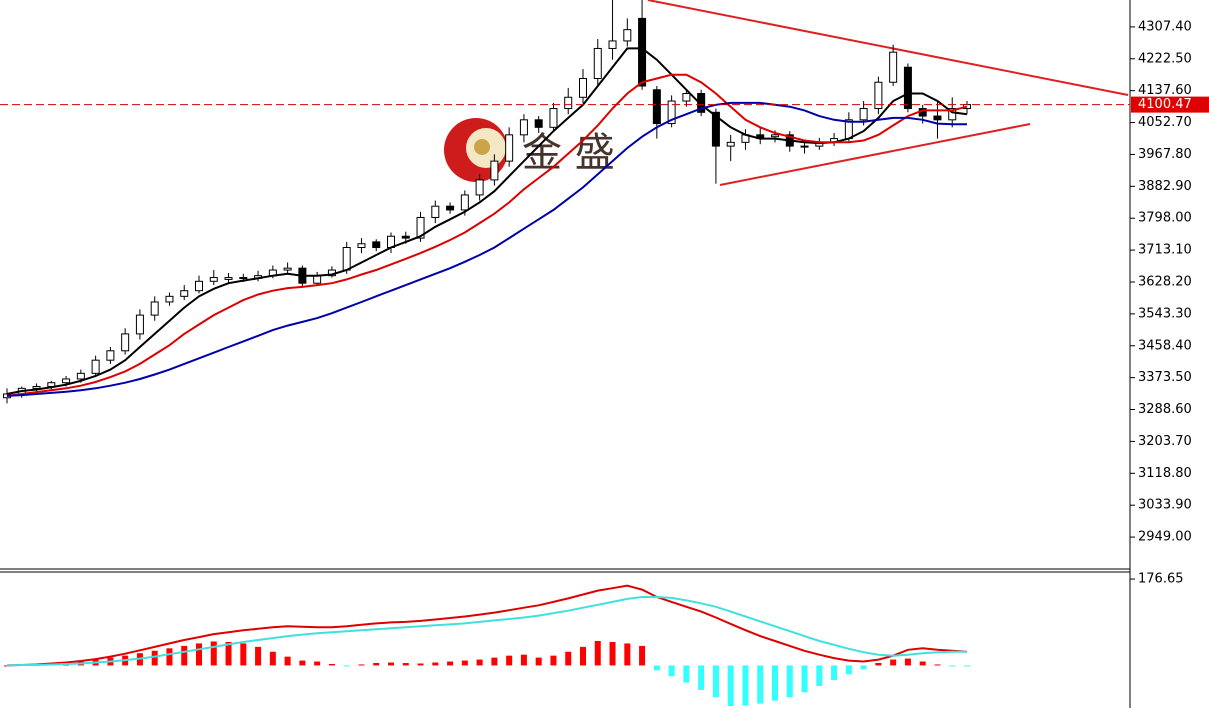 The width and height of the screenshot is (1209, 708). Describe the element at coordinates (1165, 122) in the screenshot. I see `y-tick-label: 4052.70` at that location.